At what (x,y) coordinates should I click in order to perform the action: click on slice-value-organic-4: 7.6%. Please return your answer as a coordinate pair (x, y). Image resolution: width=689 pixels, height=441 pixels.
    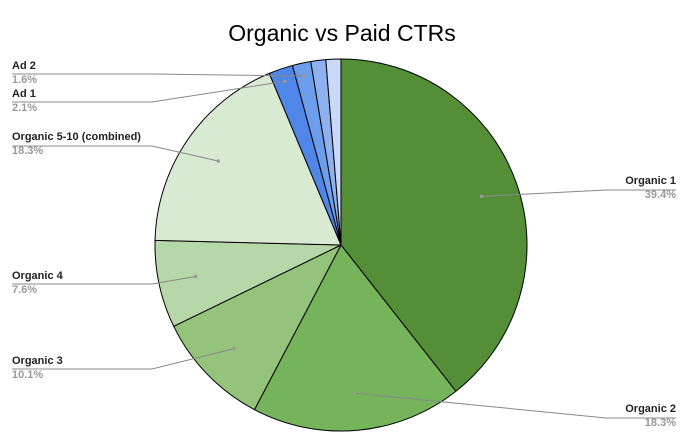
    Looking at the image, I should click on (24, 290).